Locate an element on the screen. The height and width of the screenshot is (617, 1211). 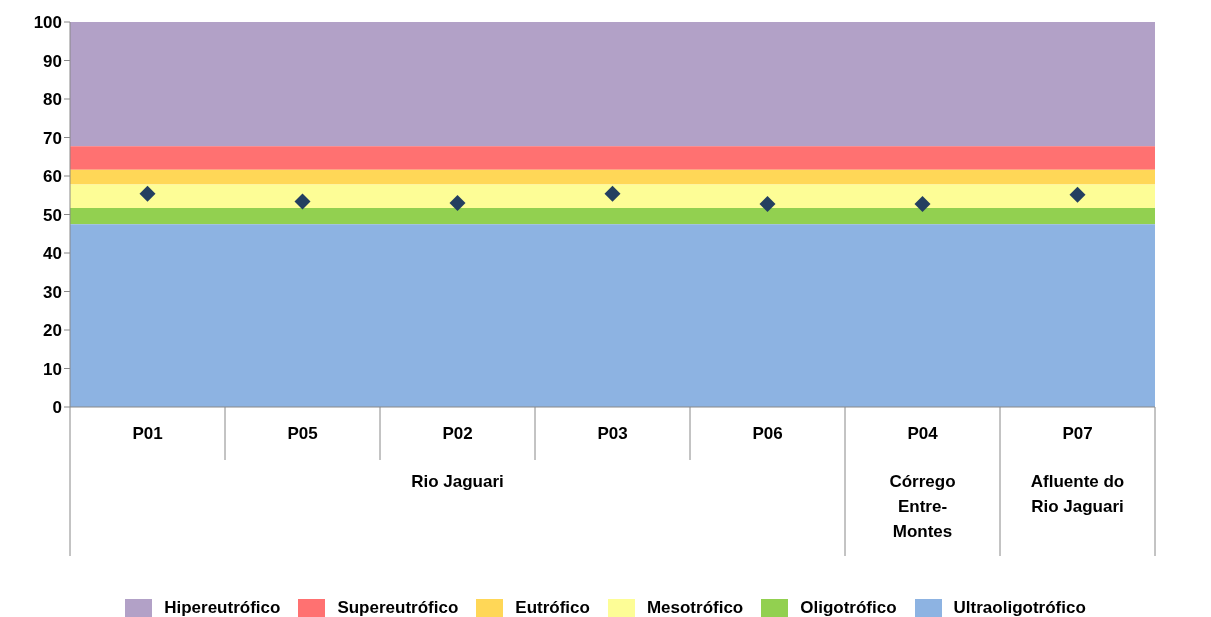
y-tick-label: 40 is located at coordinates (52, 254).